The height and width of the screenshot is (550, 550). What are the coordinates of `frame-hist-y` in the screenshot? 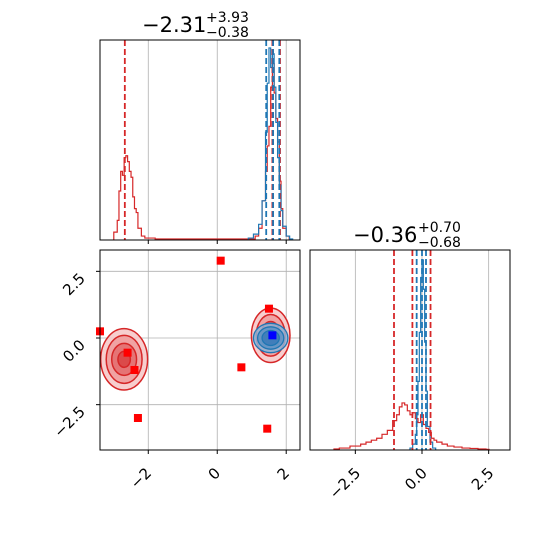 It's located at (410, 350).